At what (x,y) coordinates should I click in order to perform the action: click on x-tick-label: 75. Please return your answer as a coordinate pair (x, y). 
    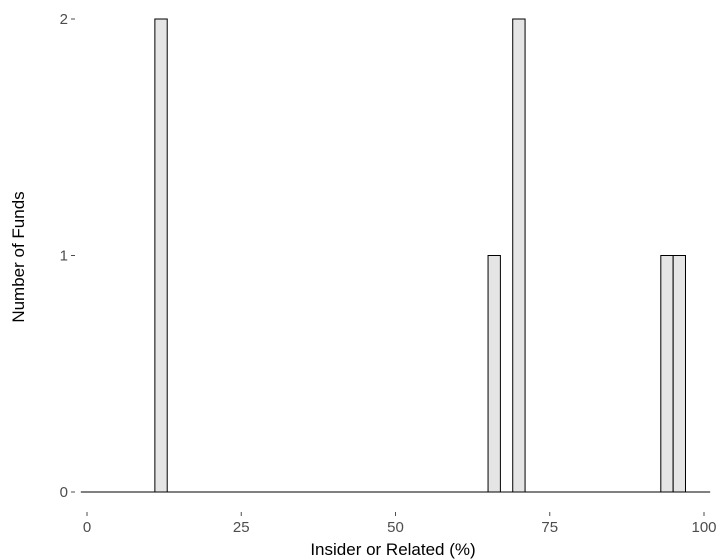
    Looking at the image, I should click on (549, 527).